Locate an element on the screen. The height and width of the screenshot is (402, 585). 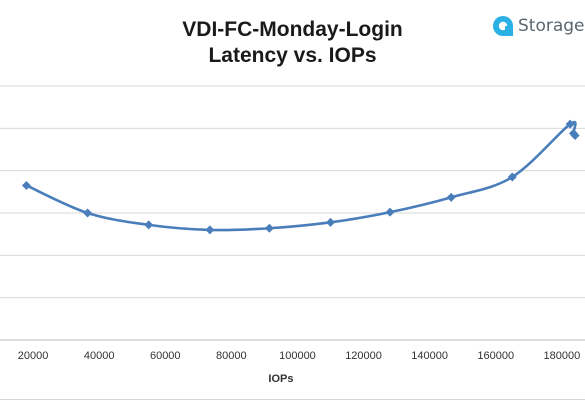
x-tick-label: 40000 is located at coordinates (99, 356).